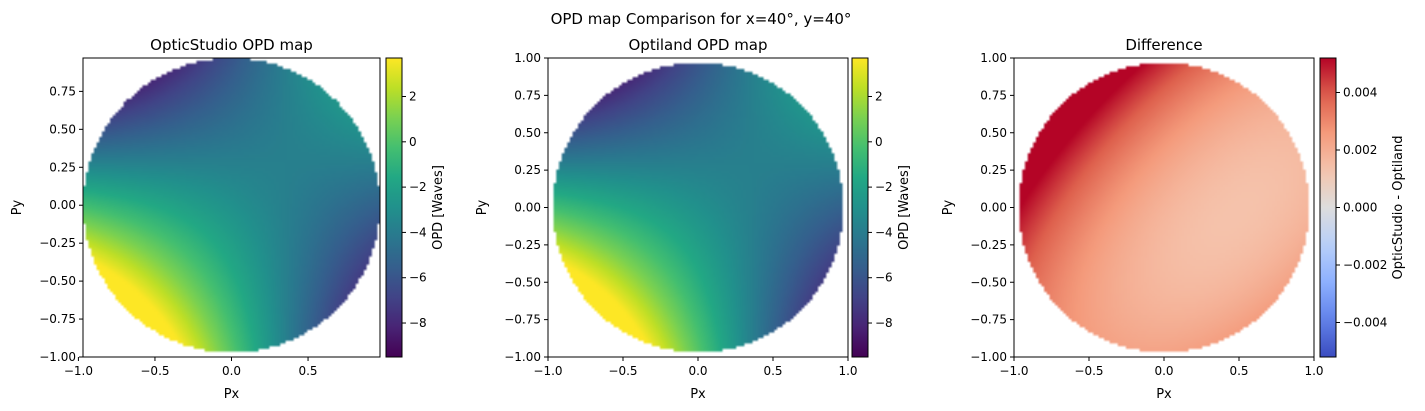  Describe the element at coordinates (1365, 265) in the screenshot. I see `colorbar-tick-label: −0.002` at that location.